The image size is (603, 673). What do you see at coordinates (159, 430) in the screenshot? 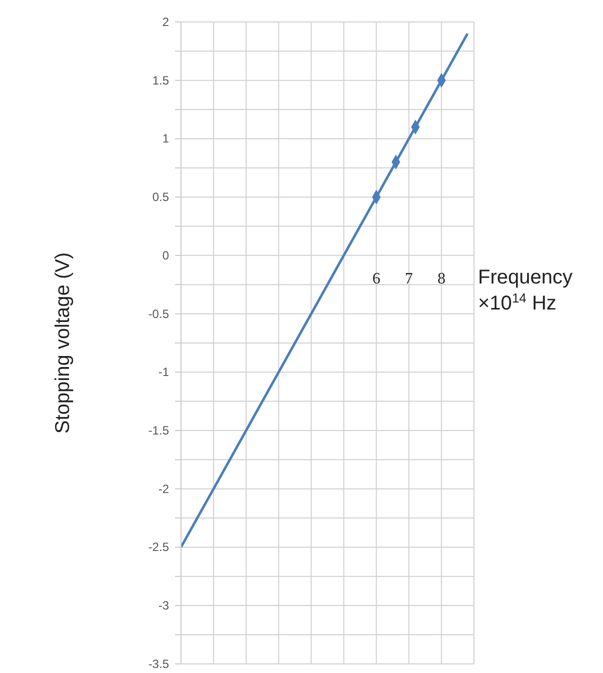
I see `y-tick-label: -1.5` at bounding box center [159, 430].